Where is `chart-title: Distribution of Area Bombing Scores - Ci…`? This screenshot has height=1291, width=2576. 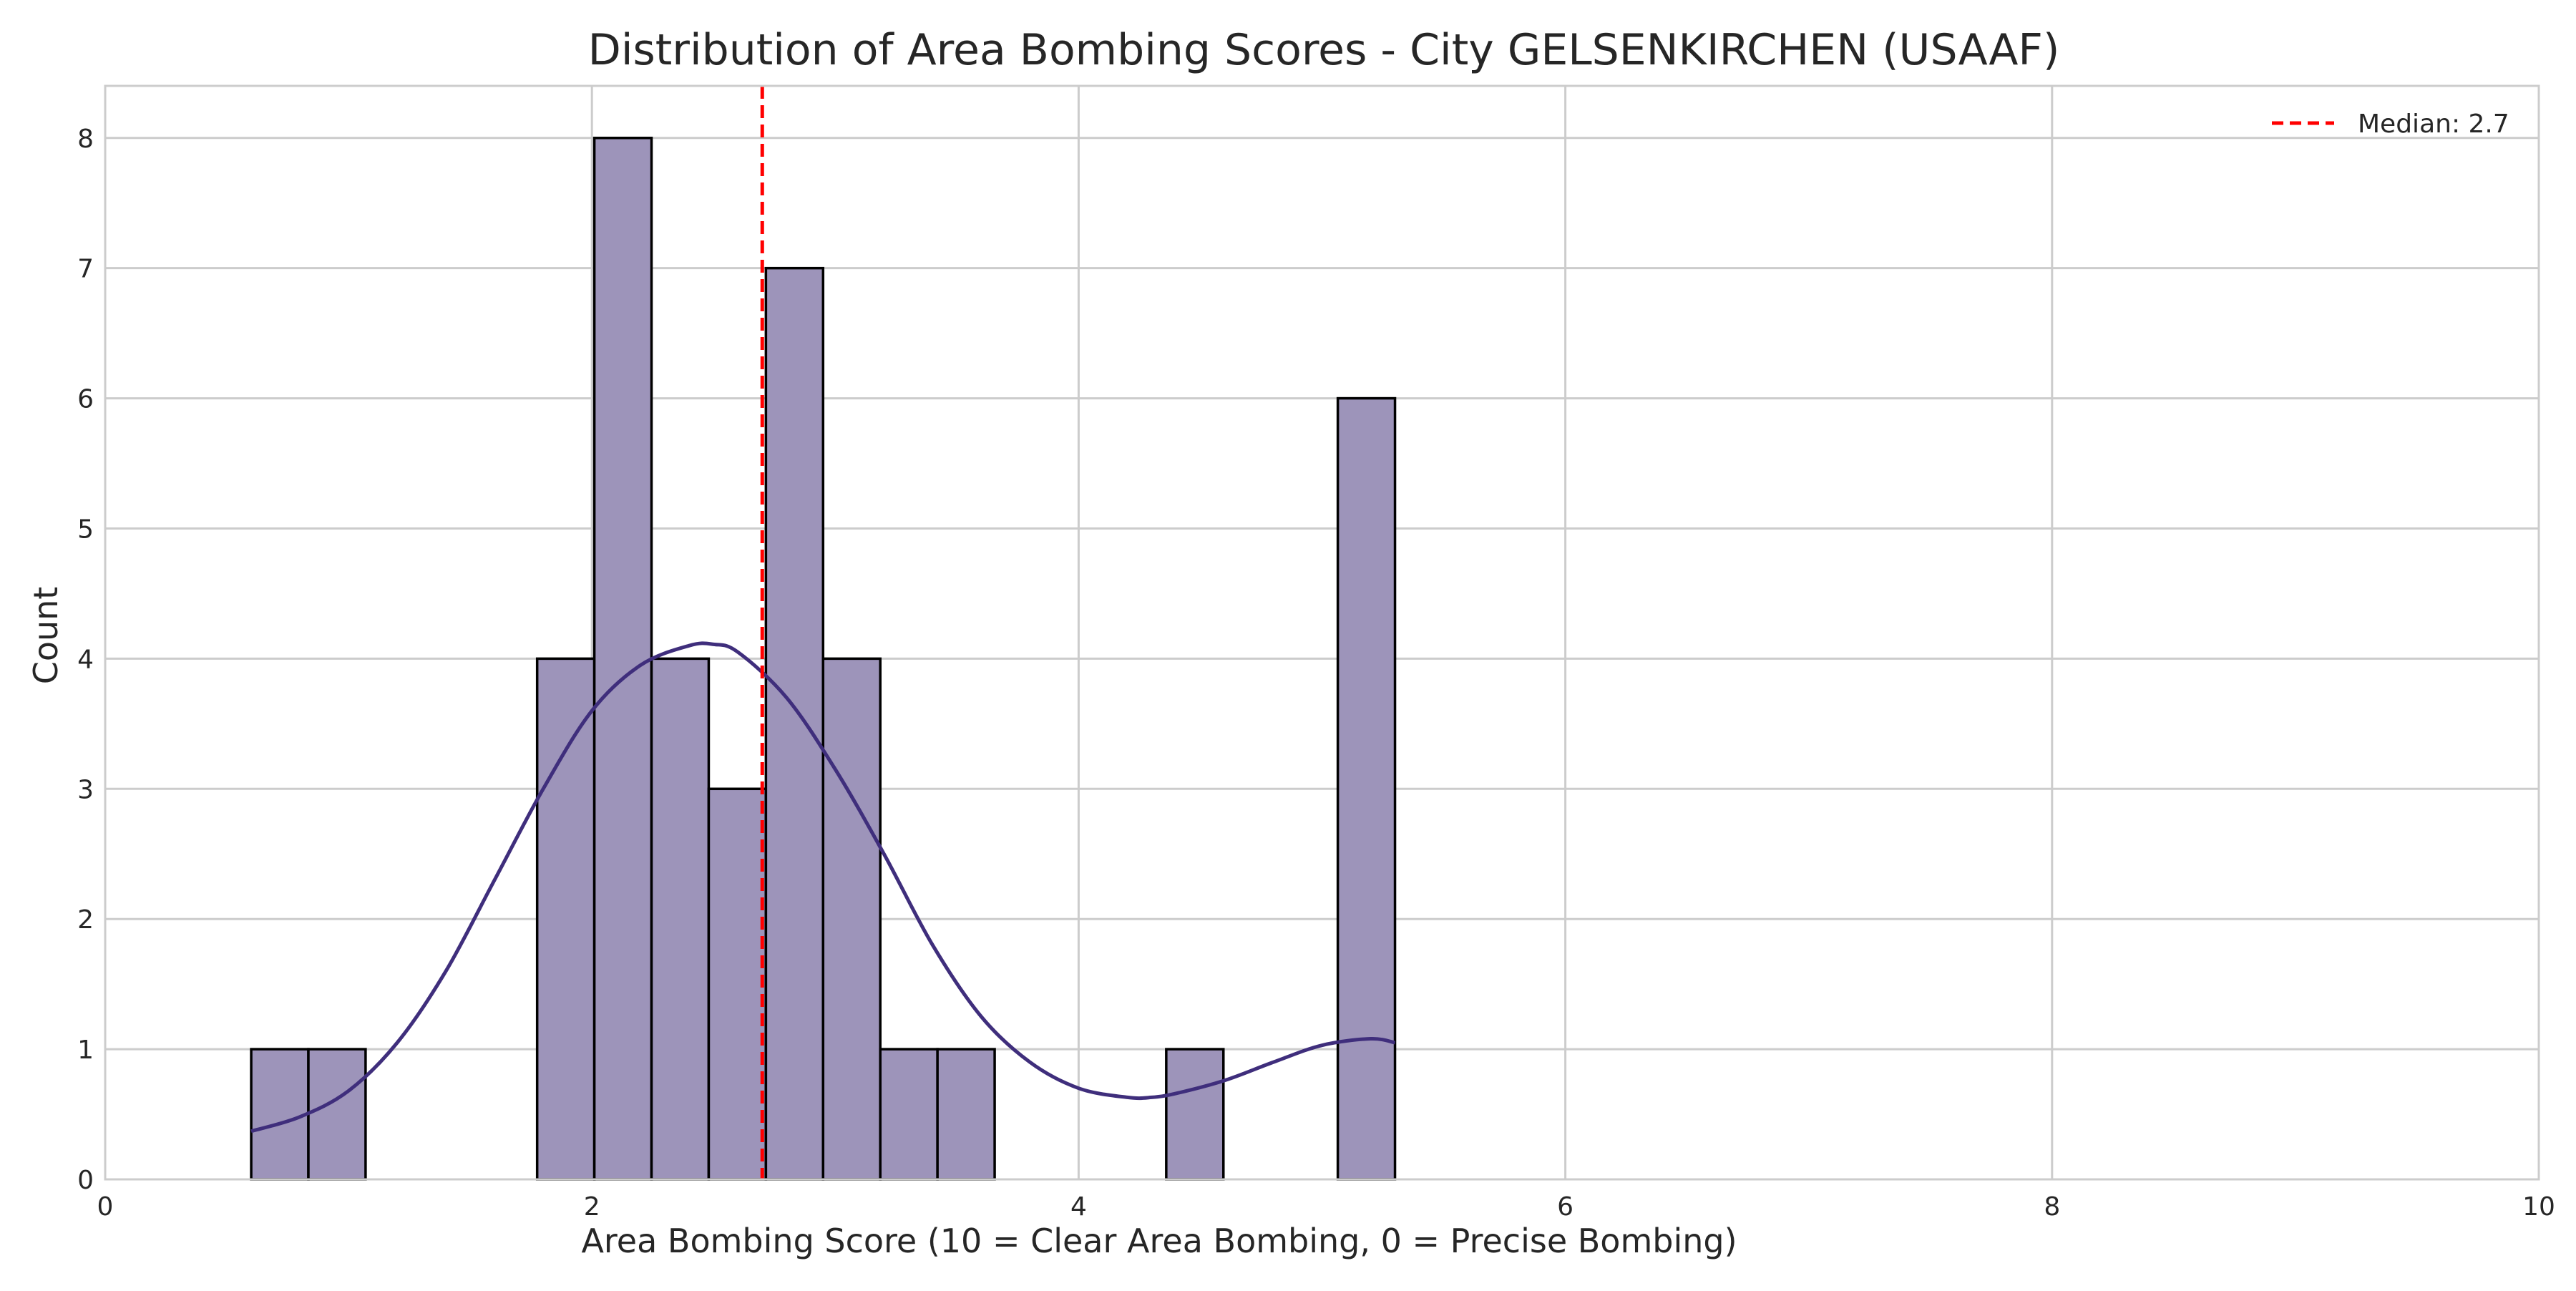 chart-title: Distribution of Area Bombing Scores - Ci… is located at coordinates (1324, 50).